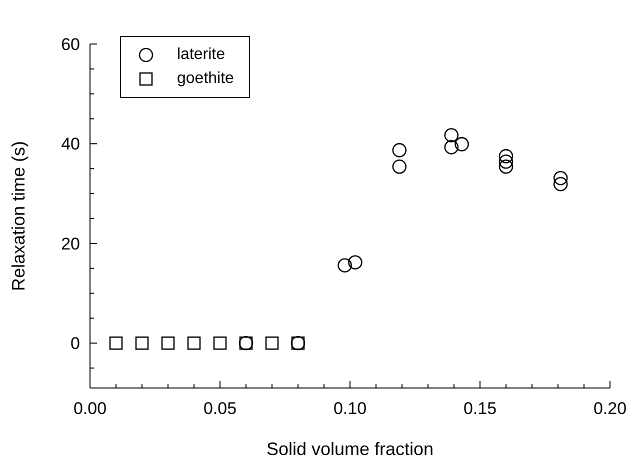 The image size is (638, 466). What do you see at coordinates (610, 408) in the screenshot?
I see `x-tick-label: 0.20` at bounding box center [610, 408].